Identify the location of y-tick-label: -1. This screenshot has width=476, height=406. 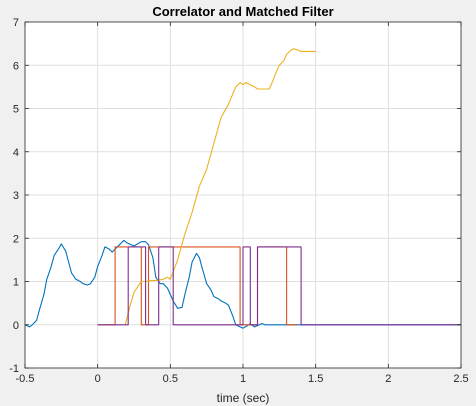
(14, 369).